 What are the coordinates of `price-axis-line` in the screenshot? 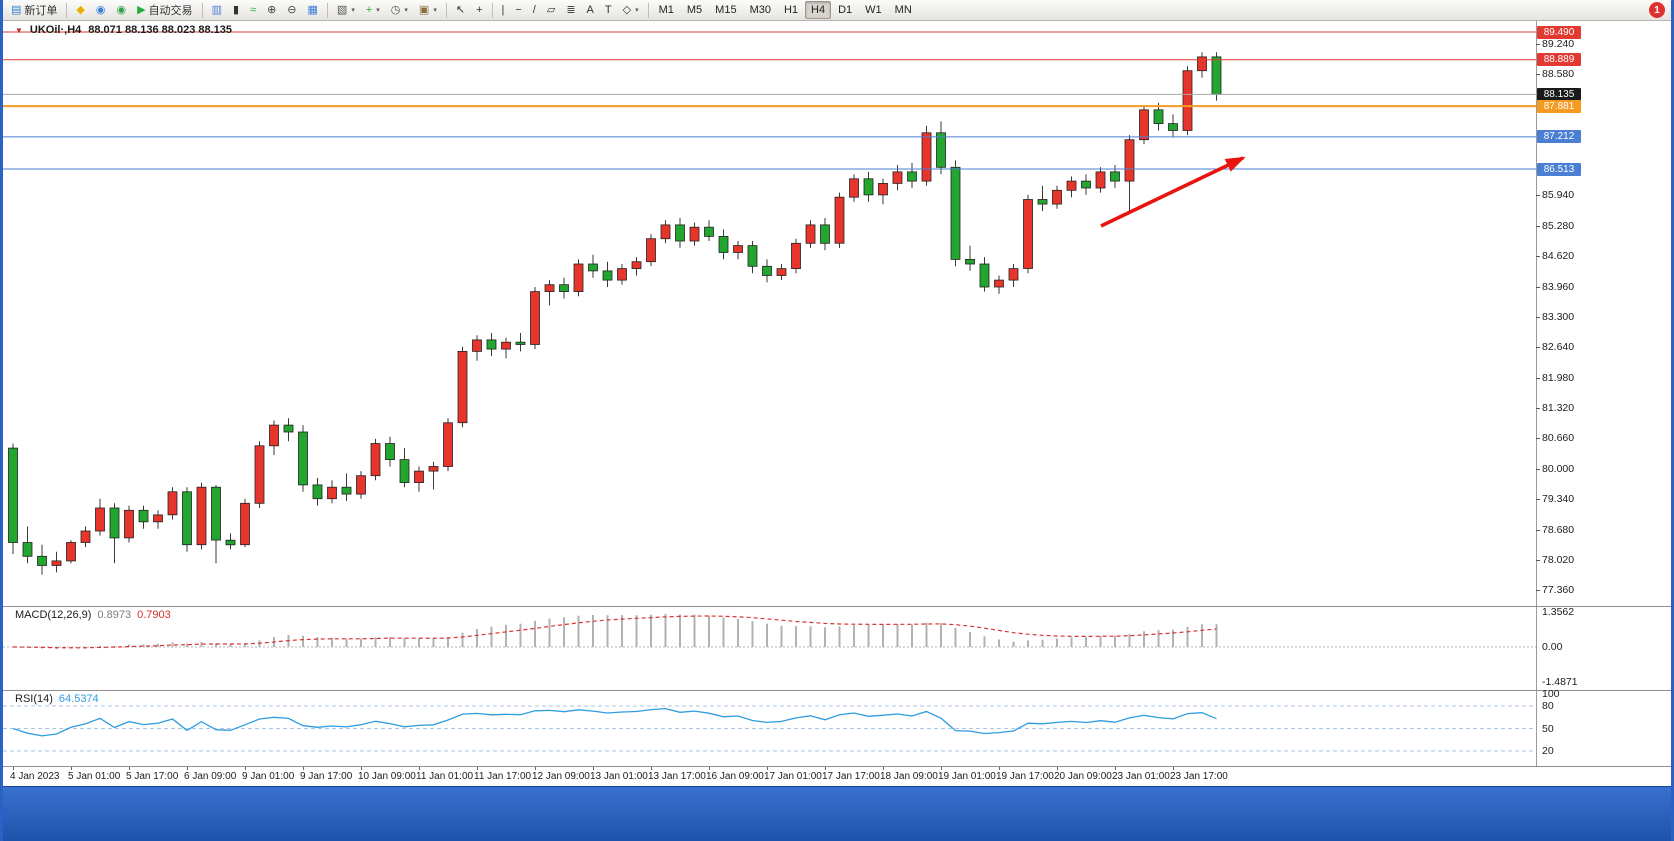 It's located at (1536, 393).